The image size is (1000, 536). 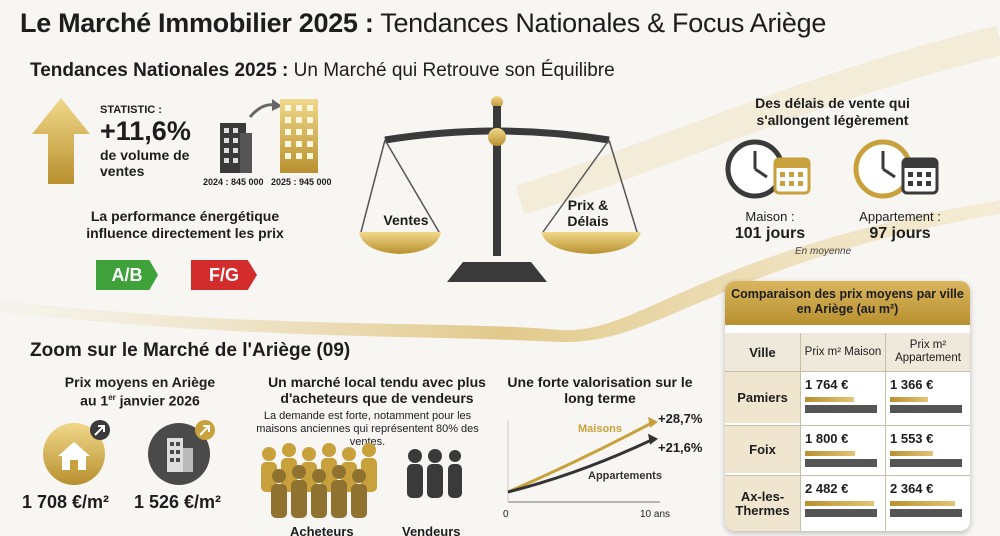 What do you see at coordinates (762, 352) in the screenshot?
I see `table-col-city: Ville` at bounding box center [762, 352].